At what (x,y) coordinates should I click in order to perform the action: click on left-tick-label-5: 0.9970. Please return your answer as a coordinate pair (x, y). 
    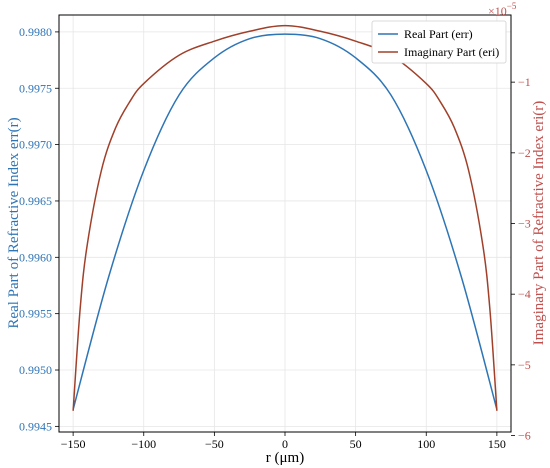
    Looking at the image, I should click on (35, 145).